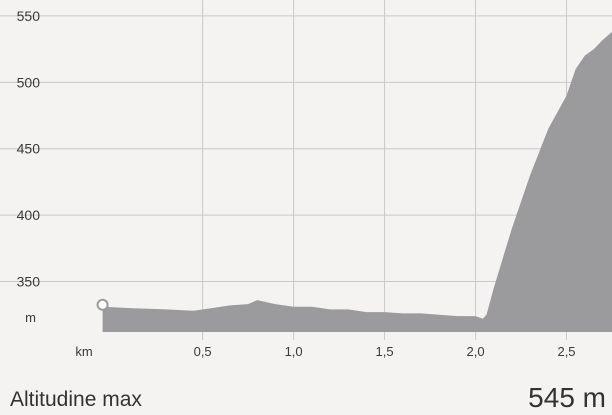 The width and height of the screenshot is (612, 415). Describe the element at coordinates (203, 351) in the screenshot. I see `x-tick-label: 0,5` at that location.